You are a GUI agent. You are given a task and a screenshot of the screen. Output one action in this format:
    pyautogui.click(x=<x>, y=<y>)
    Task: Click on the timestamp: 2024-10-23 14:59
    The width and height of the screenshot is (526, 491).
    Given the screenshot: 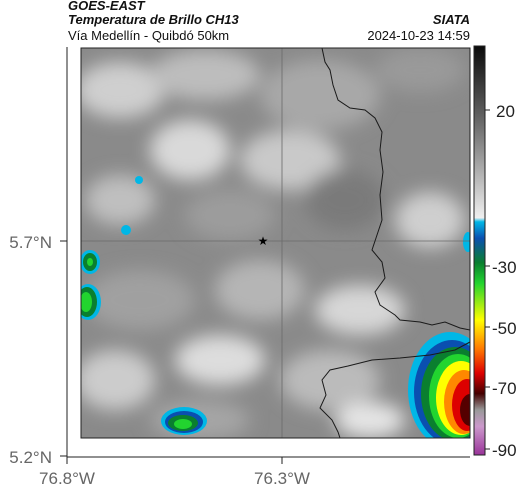 What is the action you would take?
    pyautogui.click(x=418, y=35)
    